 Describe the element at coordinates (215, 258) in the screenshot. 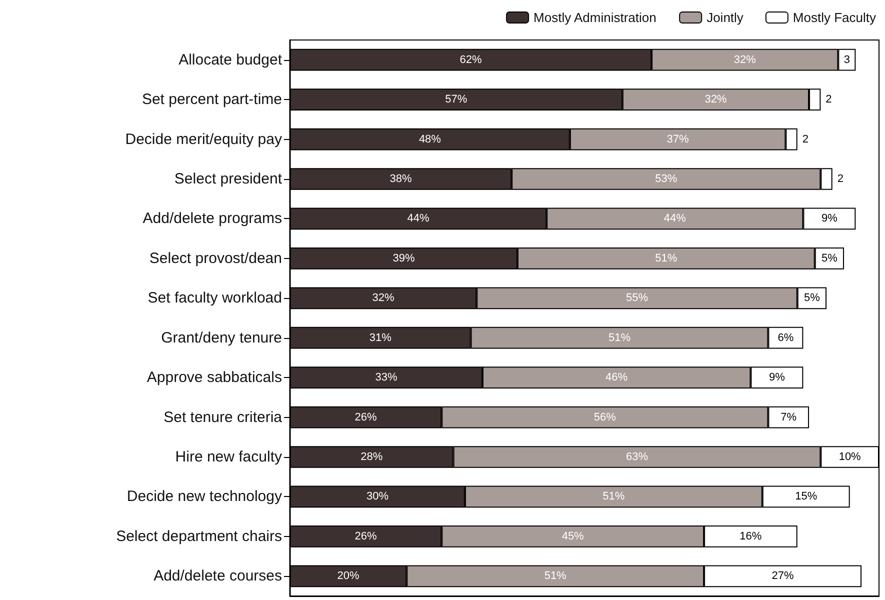

I see `y-tick-label: Select provost/dean` at that location.